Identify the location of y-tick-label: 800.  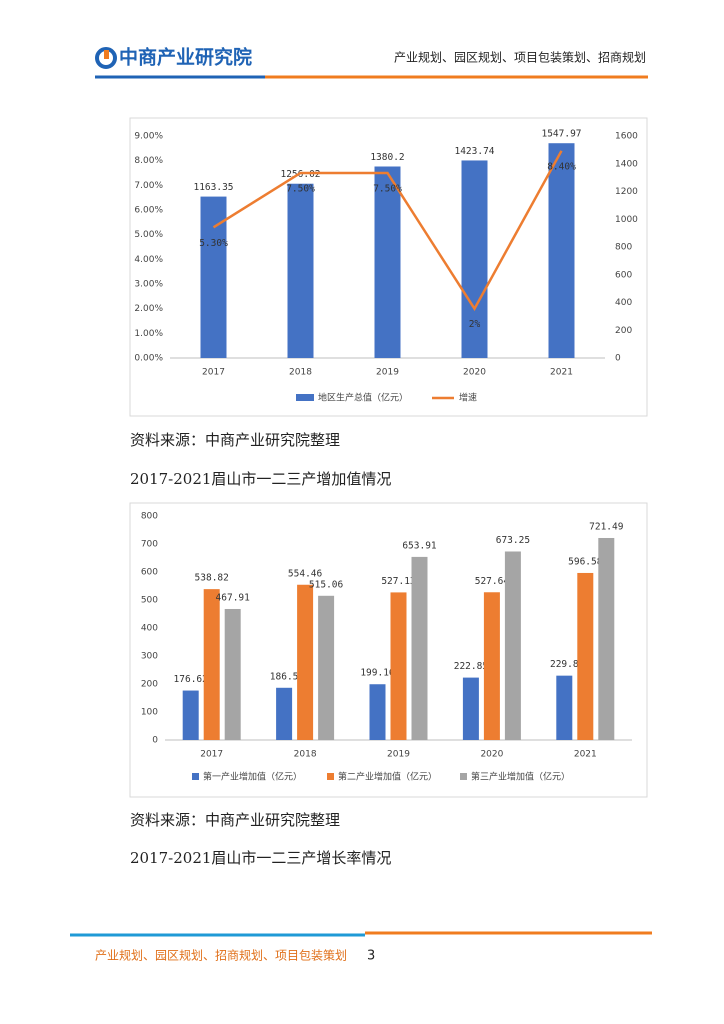
(149, 517).